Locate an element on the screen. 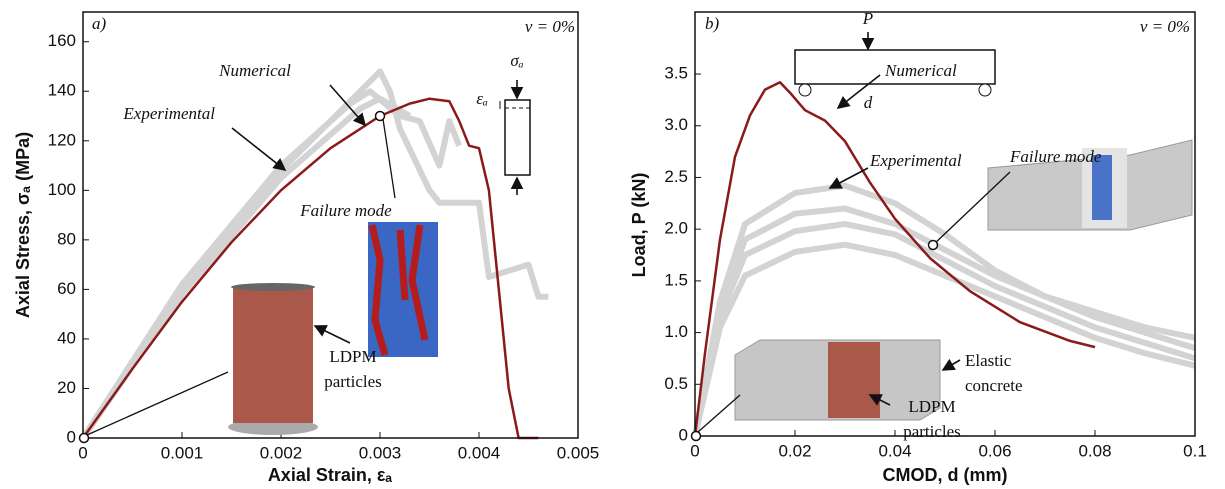 The width and height of the screenshot is (1225, 489). y-tick-label: 3.5 is located at coordinates (676, 73).